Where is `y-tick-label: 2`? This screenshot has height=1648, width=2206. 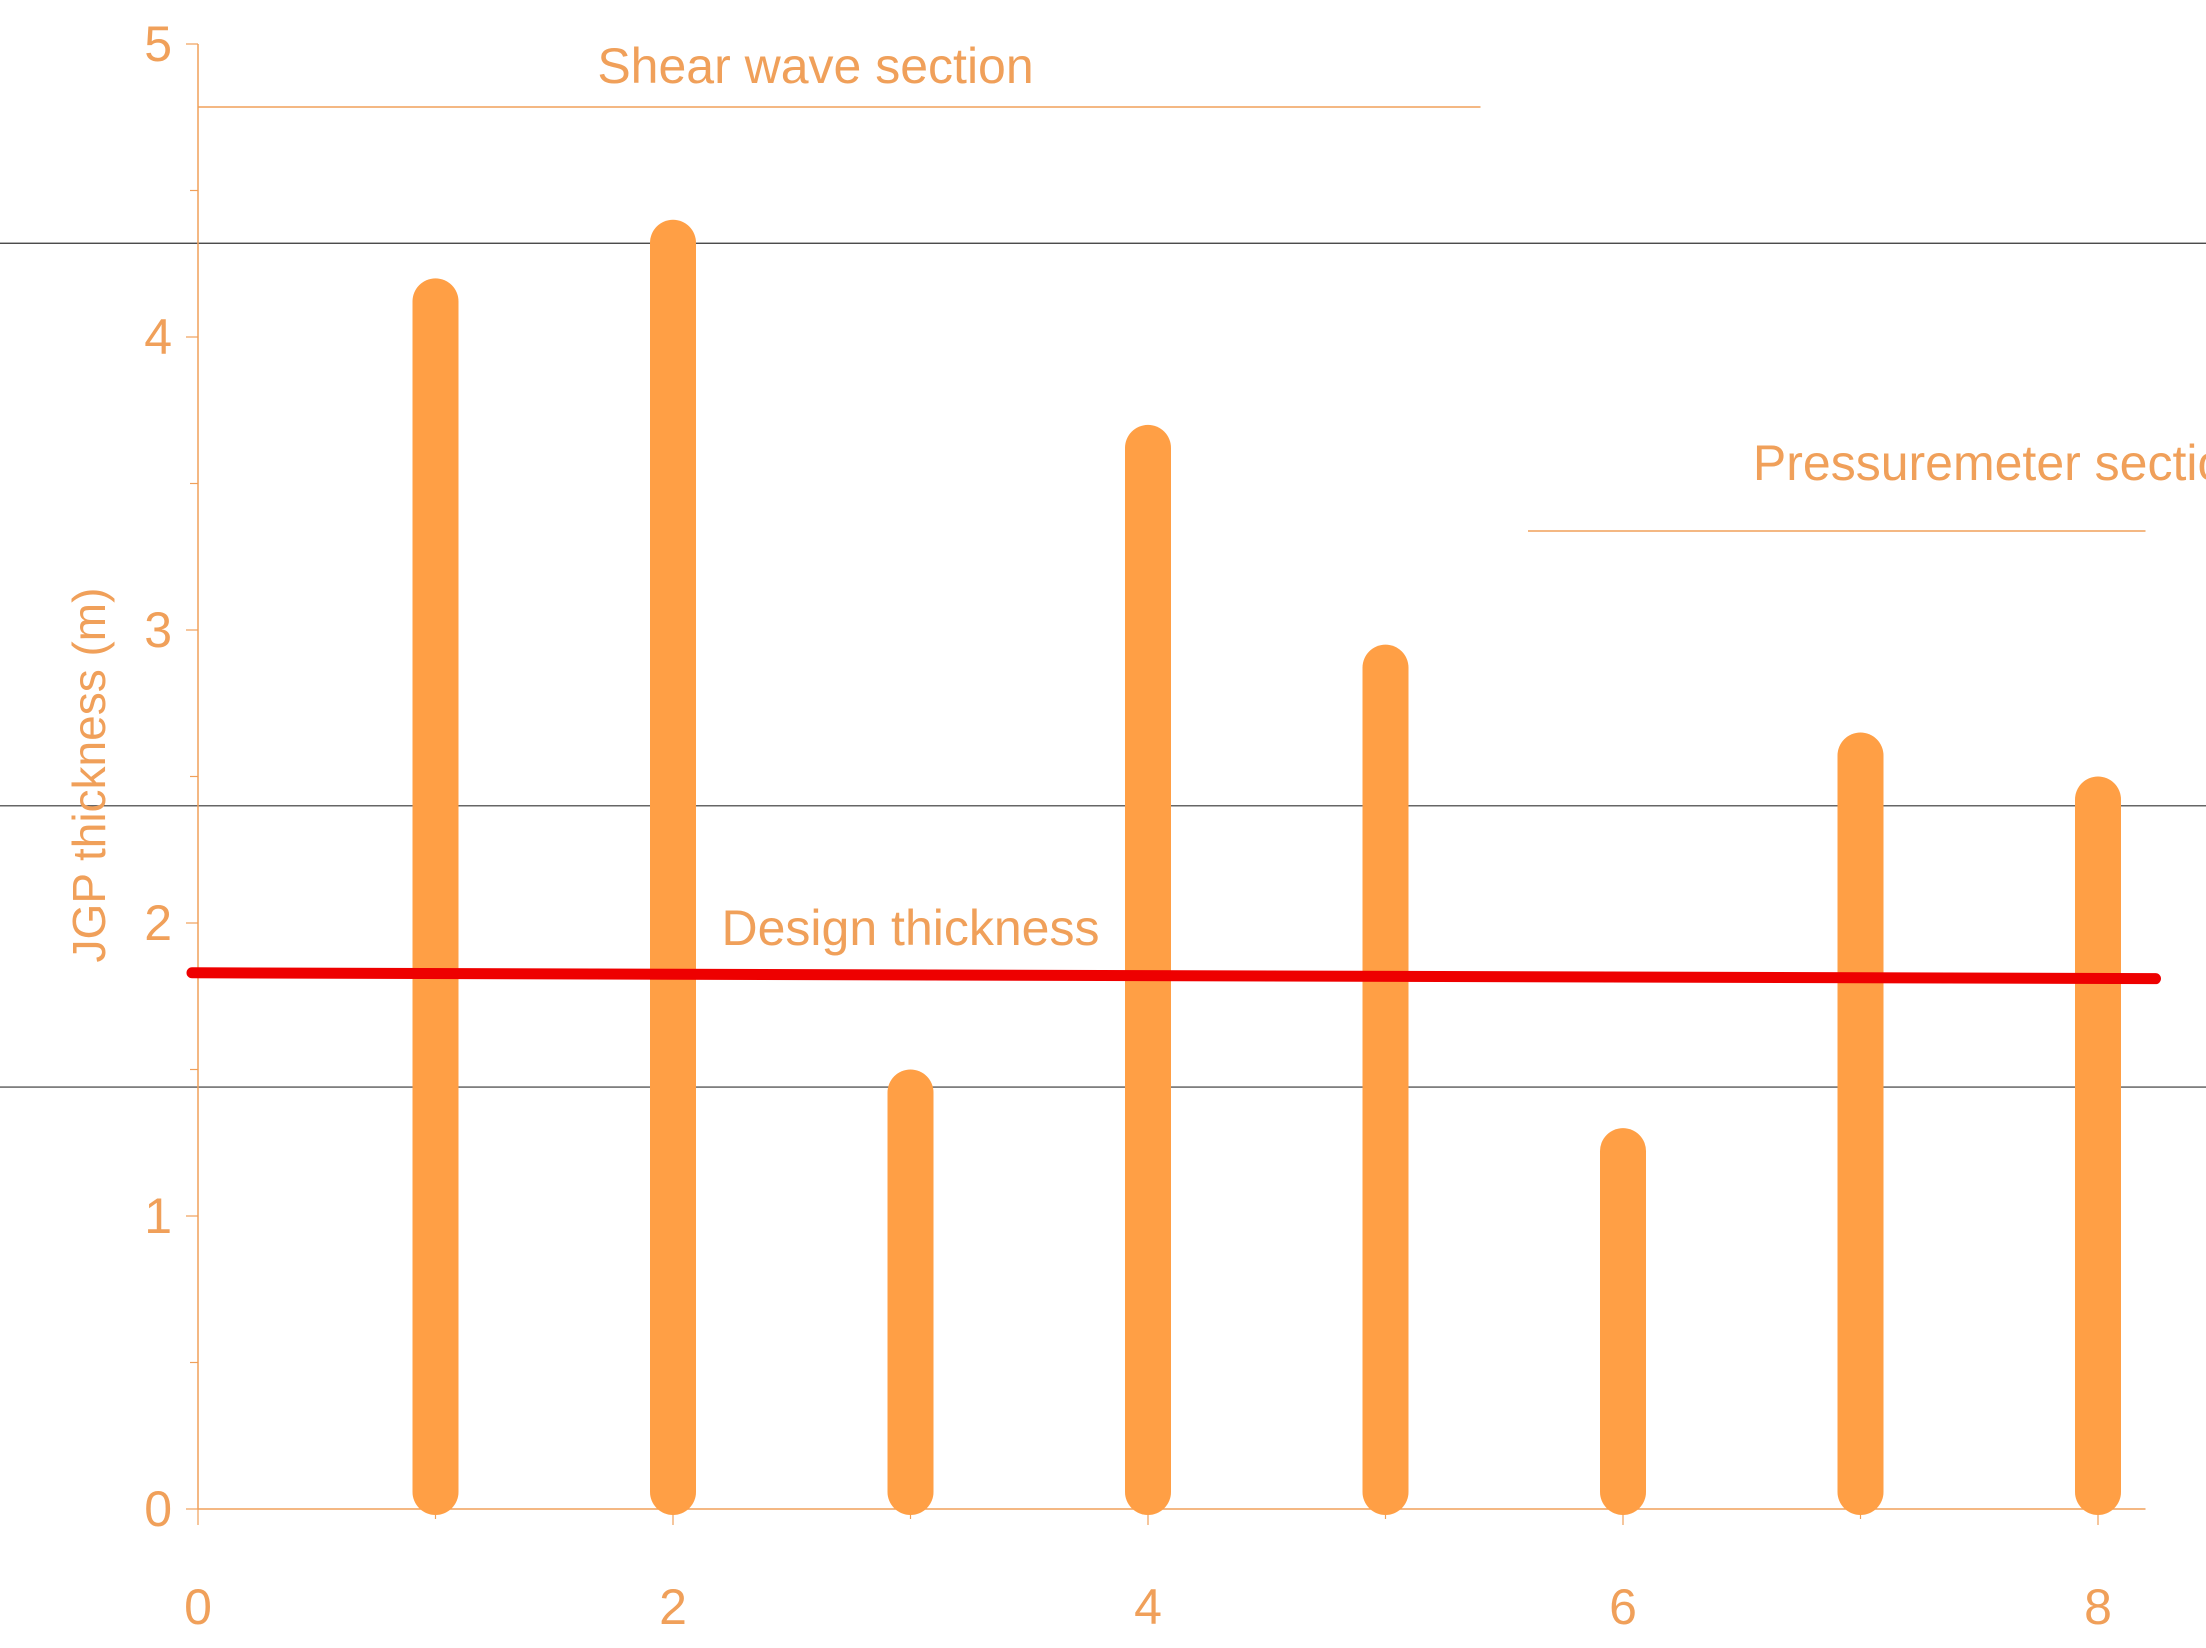
y-tick-label: 2 is located at coordinates (158, 923).